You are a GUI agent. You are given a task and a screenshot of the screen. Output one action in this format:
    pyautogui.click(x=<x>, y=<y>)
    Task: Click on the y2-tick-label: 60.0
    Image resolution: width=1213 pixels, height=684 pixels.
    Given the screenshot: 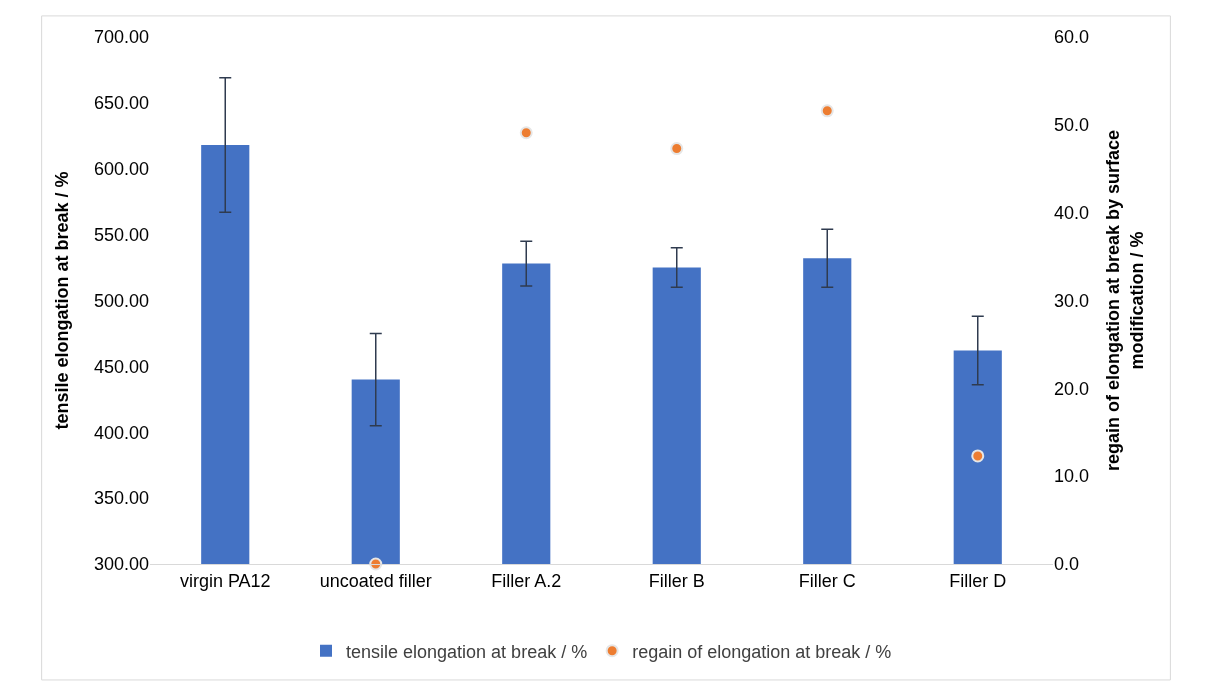 What is the action you would take?
    pyautogui.click(x=1072, y=37)
    